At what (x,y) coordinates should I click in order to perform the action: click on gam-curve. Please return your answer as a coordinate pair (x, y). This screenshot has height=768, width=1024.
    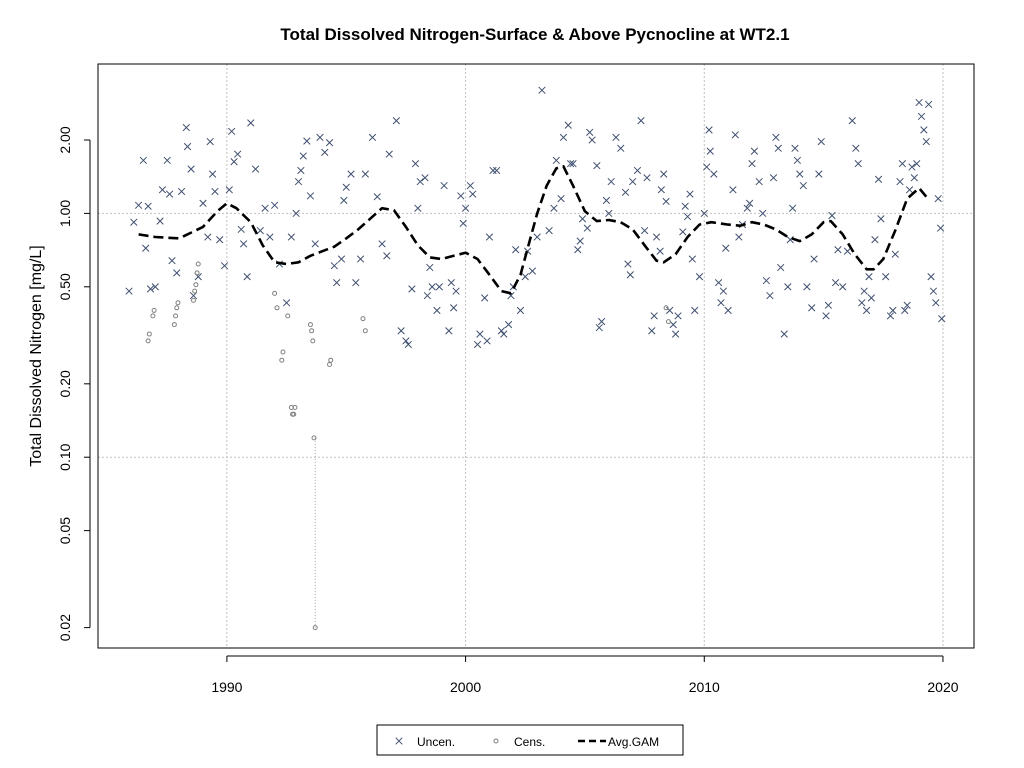
    Looking at the image, I should click on (534, 230).